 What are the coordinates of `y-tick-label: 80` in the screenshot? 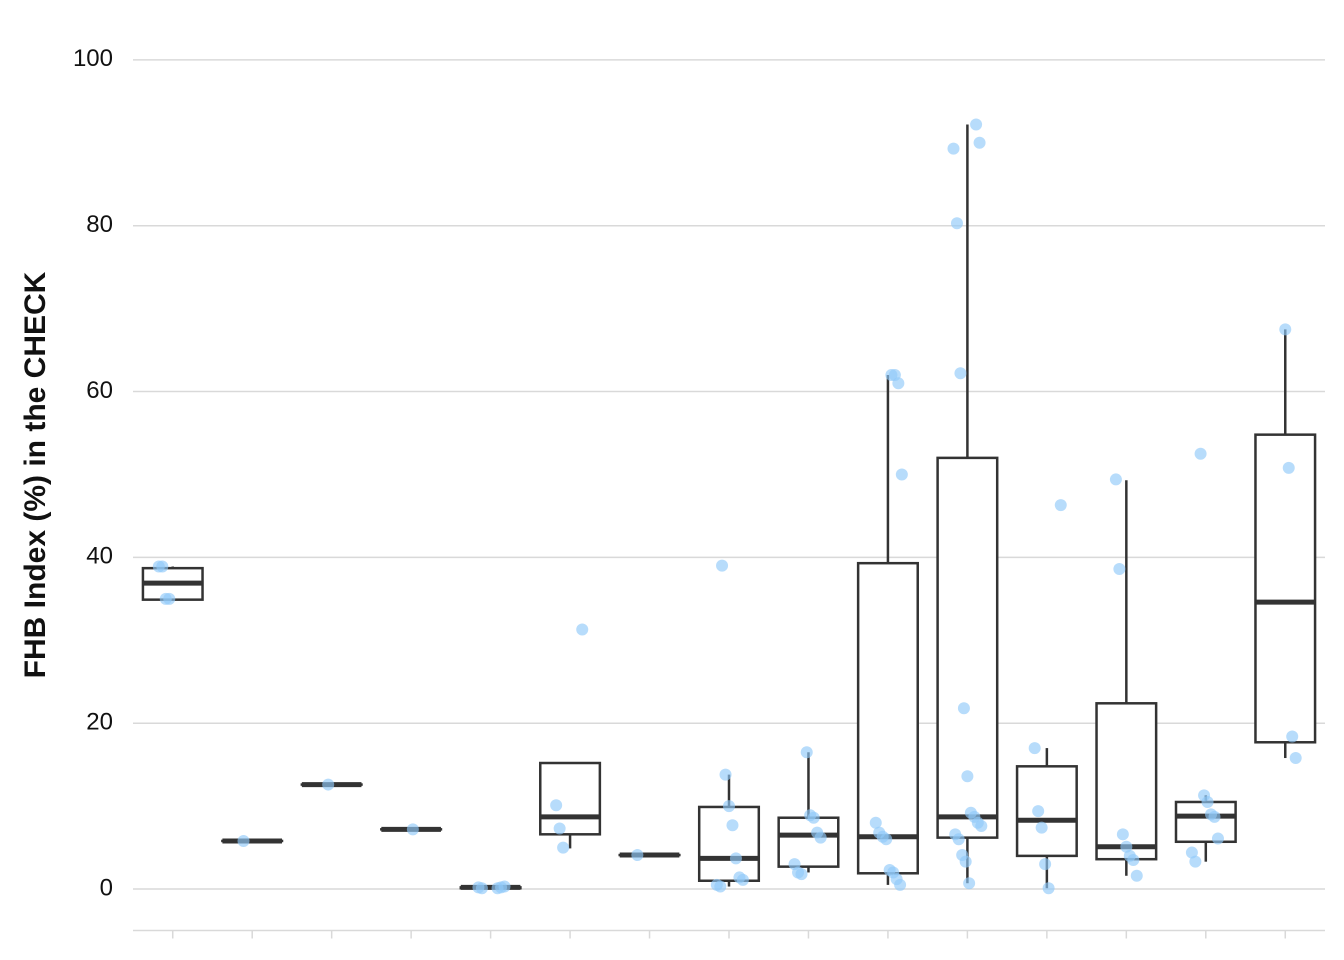 It's located at (99, 224).